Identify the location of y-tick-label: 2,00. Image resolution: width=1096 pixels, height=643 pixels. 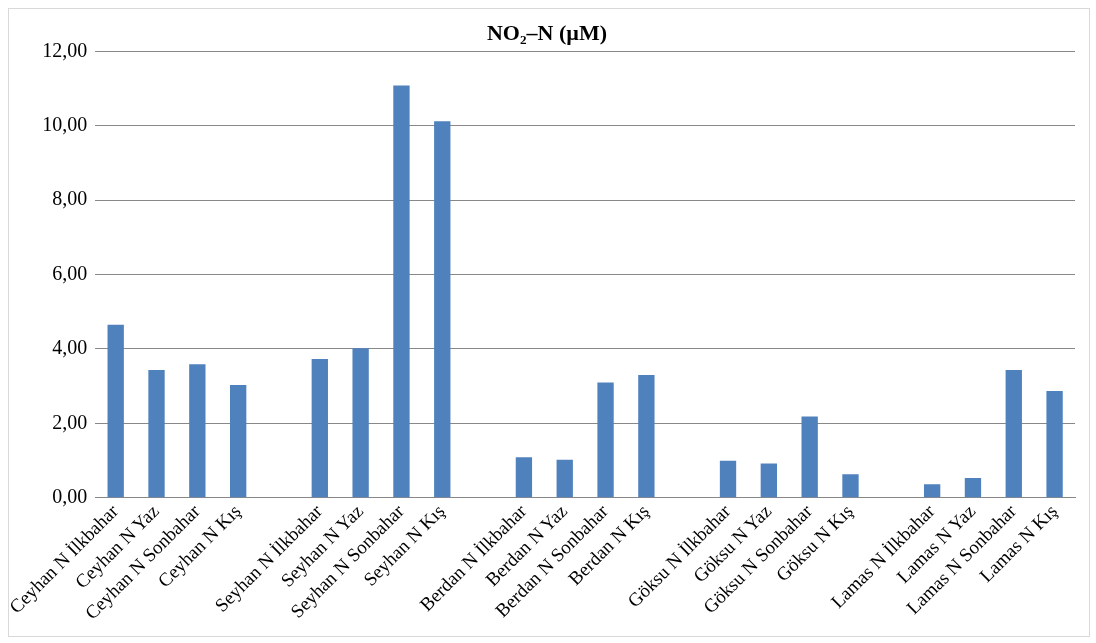
(70, 421).